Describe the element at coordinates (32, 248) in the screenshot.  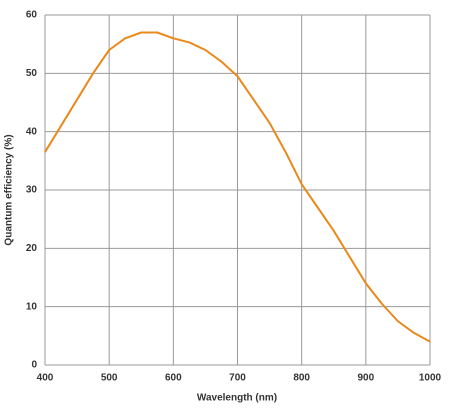
I see `y-tick-label: 20` at that location.